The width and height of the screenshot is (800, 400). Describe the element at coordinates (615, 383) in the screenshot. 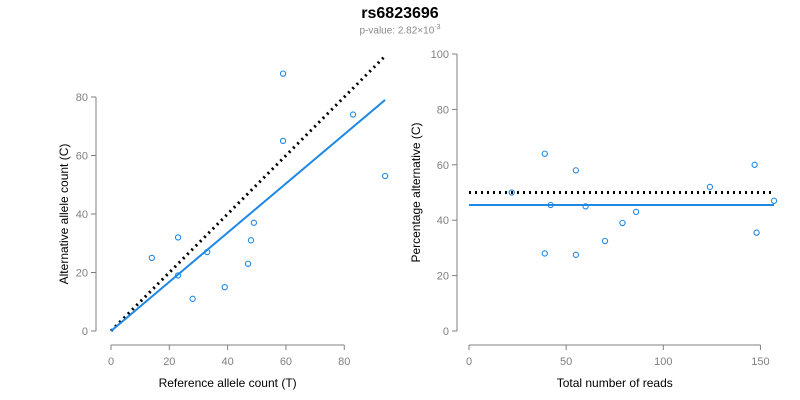

I see `x-axis-title: Total number of reads` at that location.